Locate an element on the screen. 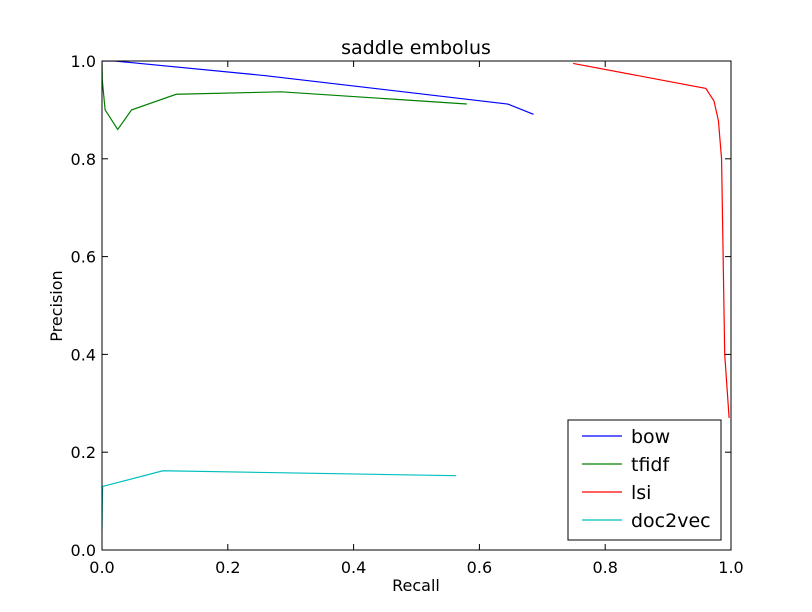 The width and height of the screenshot is (812, 612). x-axis-label: Recall is located at coordinates (416, 585).